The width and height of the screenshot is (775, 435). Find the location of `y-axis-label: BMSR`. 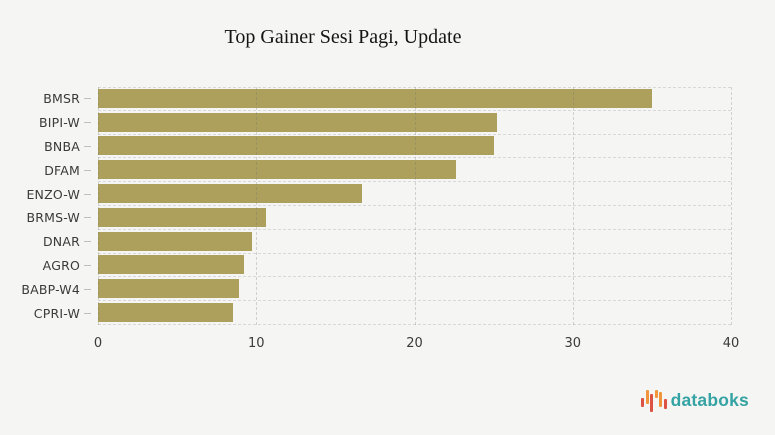

y-axis-label: BMSR is located at coordinates (61, 99).